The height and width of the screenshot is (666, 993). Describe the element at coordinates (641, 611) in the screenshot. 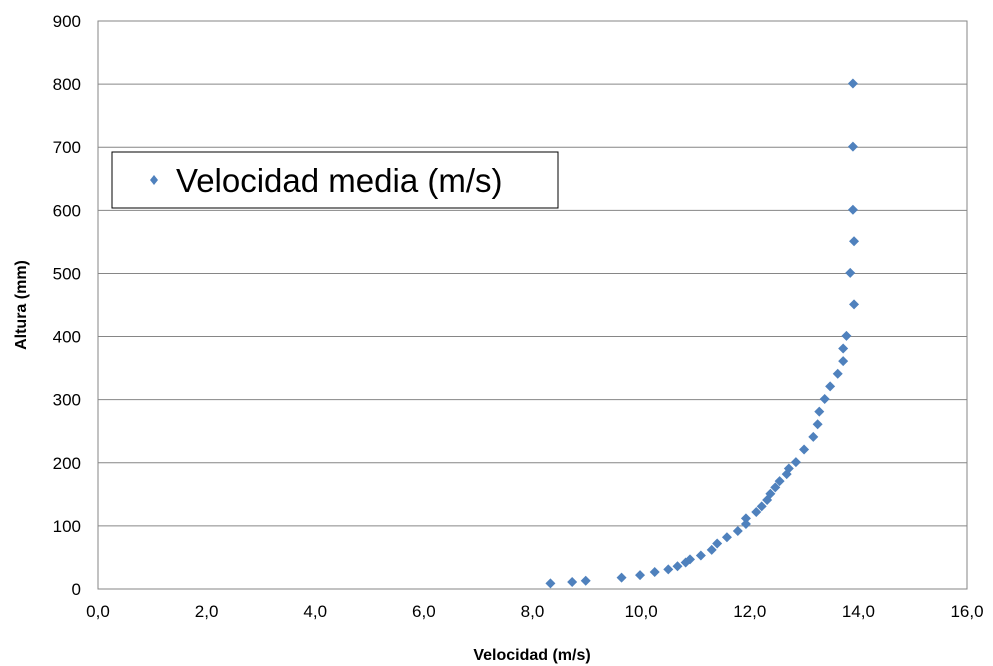

I see `x-tick-label: 10,0` at that location.